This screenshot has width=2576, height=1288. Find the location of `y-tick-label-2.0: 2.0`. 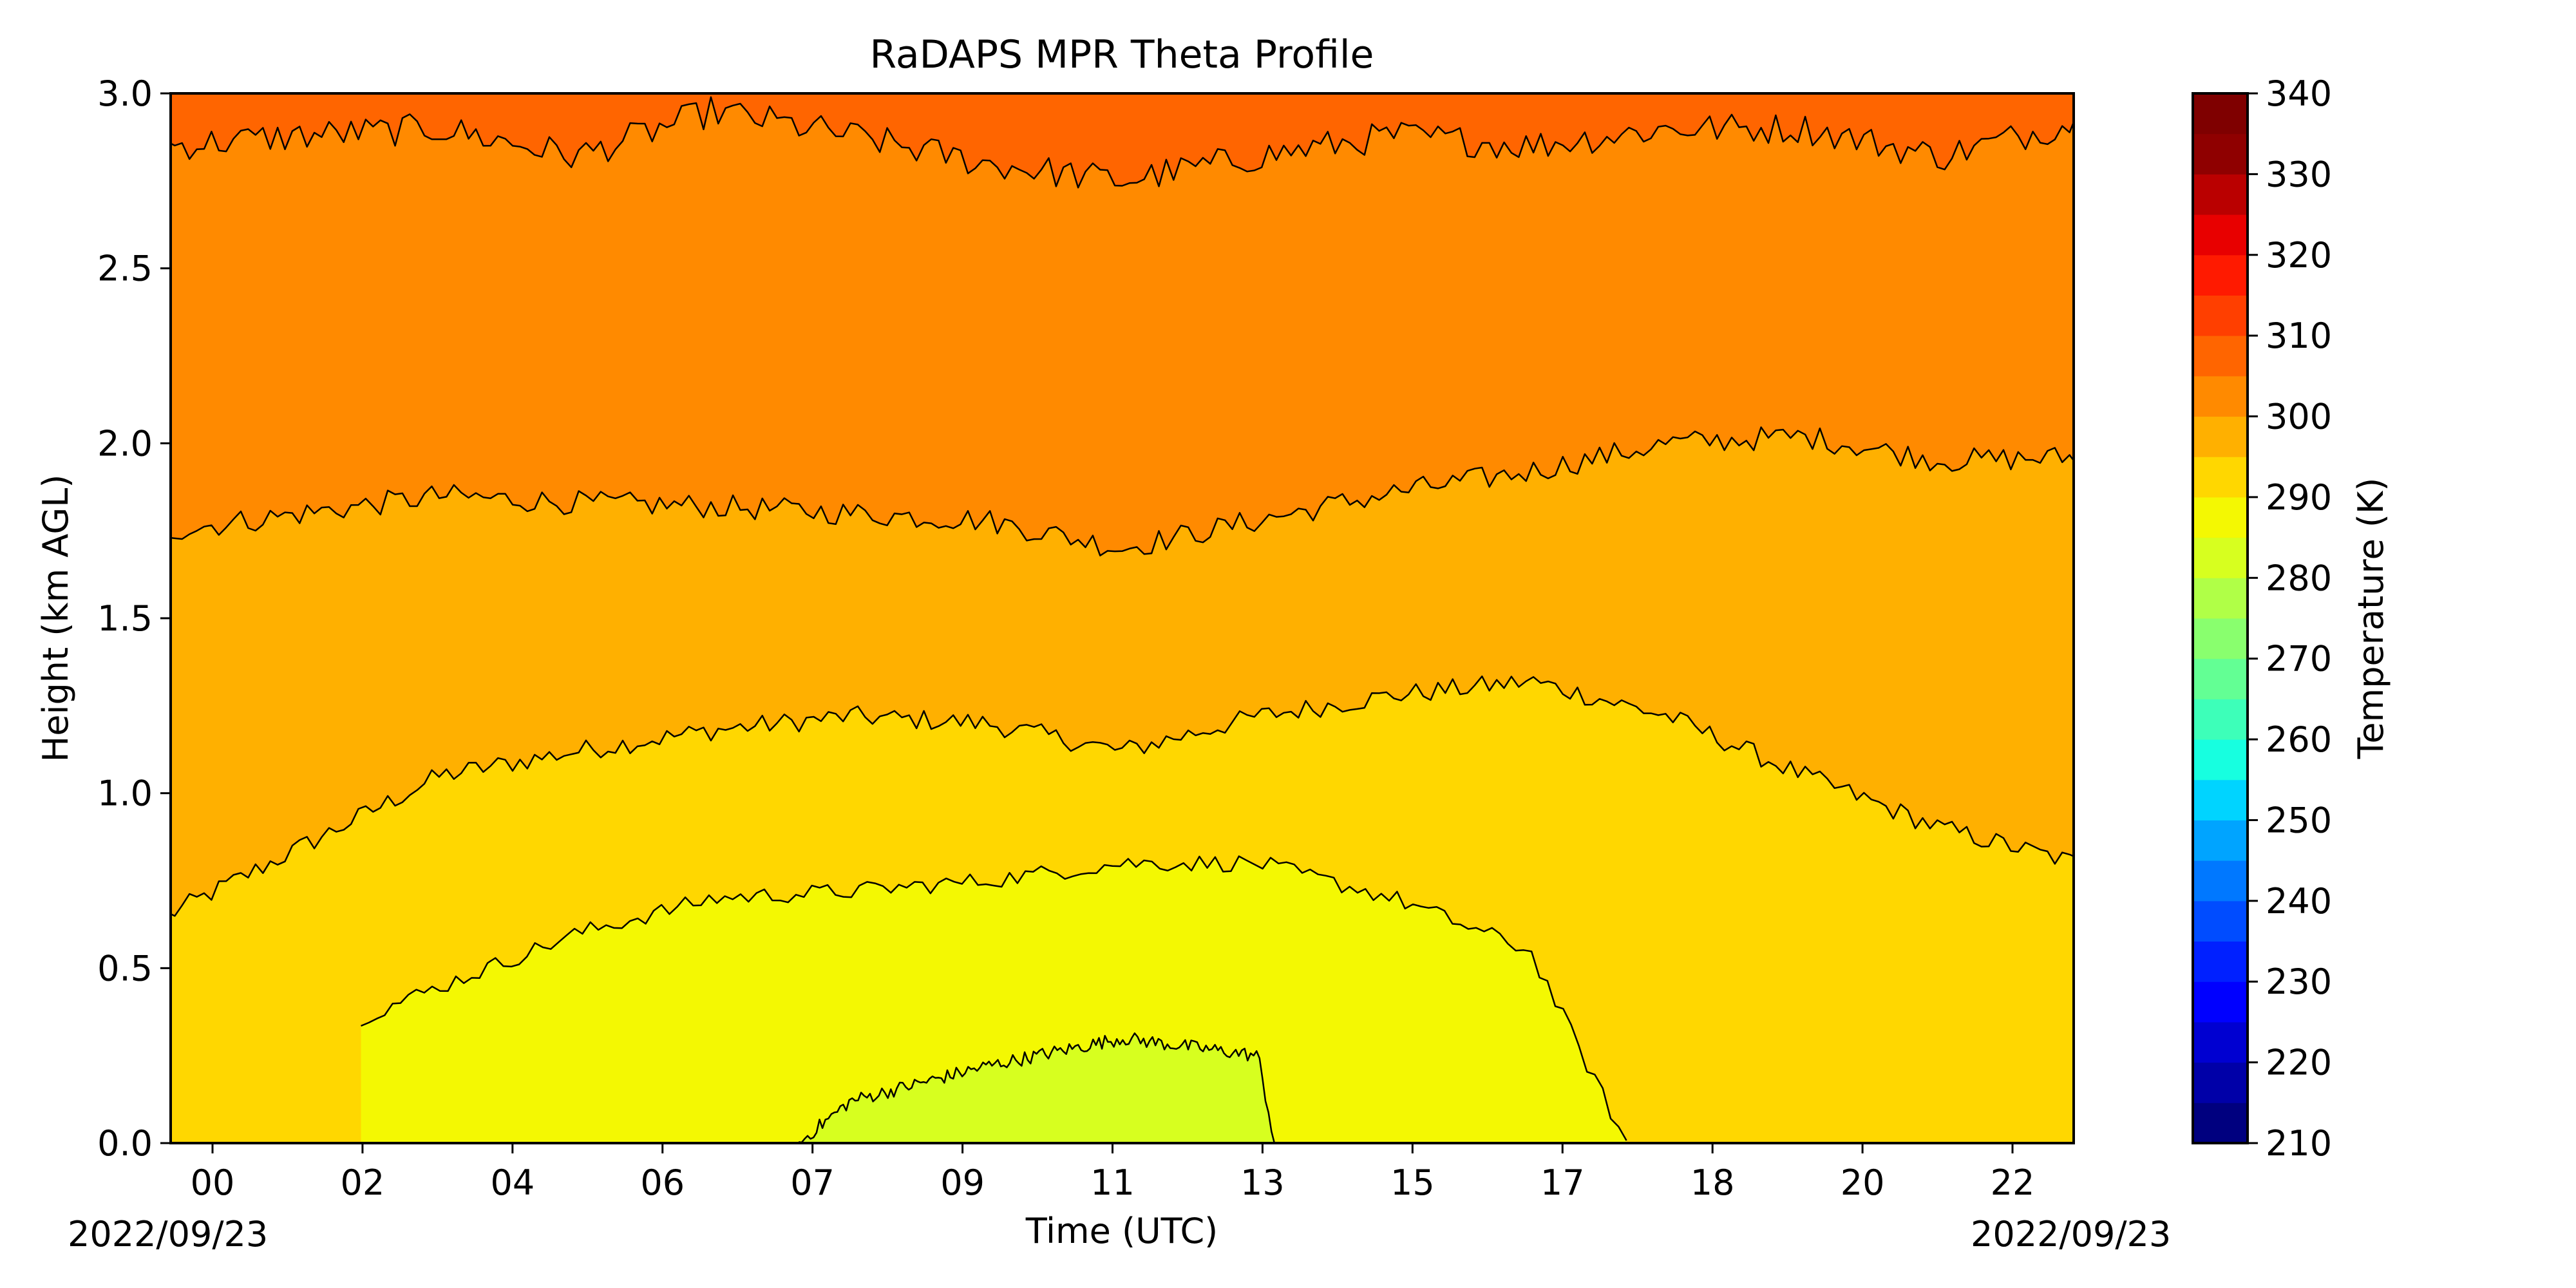

y-tick-label-2.0: 2.0 is located at coordinates (125, 444).